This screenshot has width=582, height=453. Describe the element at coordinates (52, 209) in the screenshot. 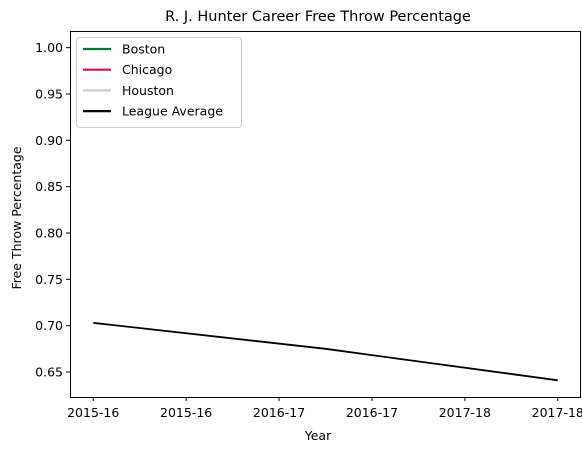

I see `y-axis: 0.65 0.70 0.75 0.80 0.85 0.90 0.95 1.00` at that location.